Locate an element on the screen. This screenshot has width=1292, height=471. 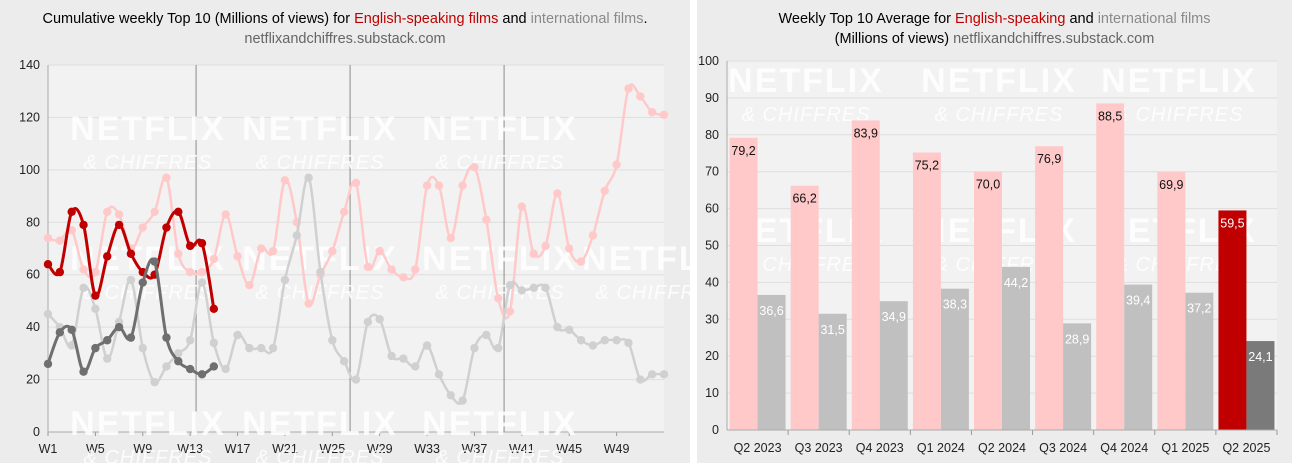
english-data-label: 88,5 is located at coordinates (1110, 116).